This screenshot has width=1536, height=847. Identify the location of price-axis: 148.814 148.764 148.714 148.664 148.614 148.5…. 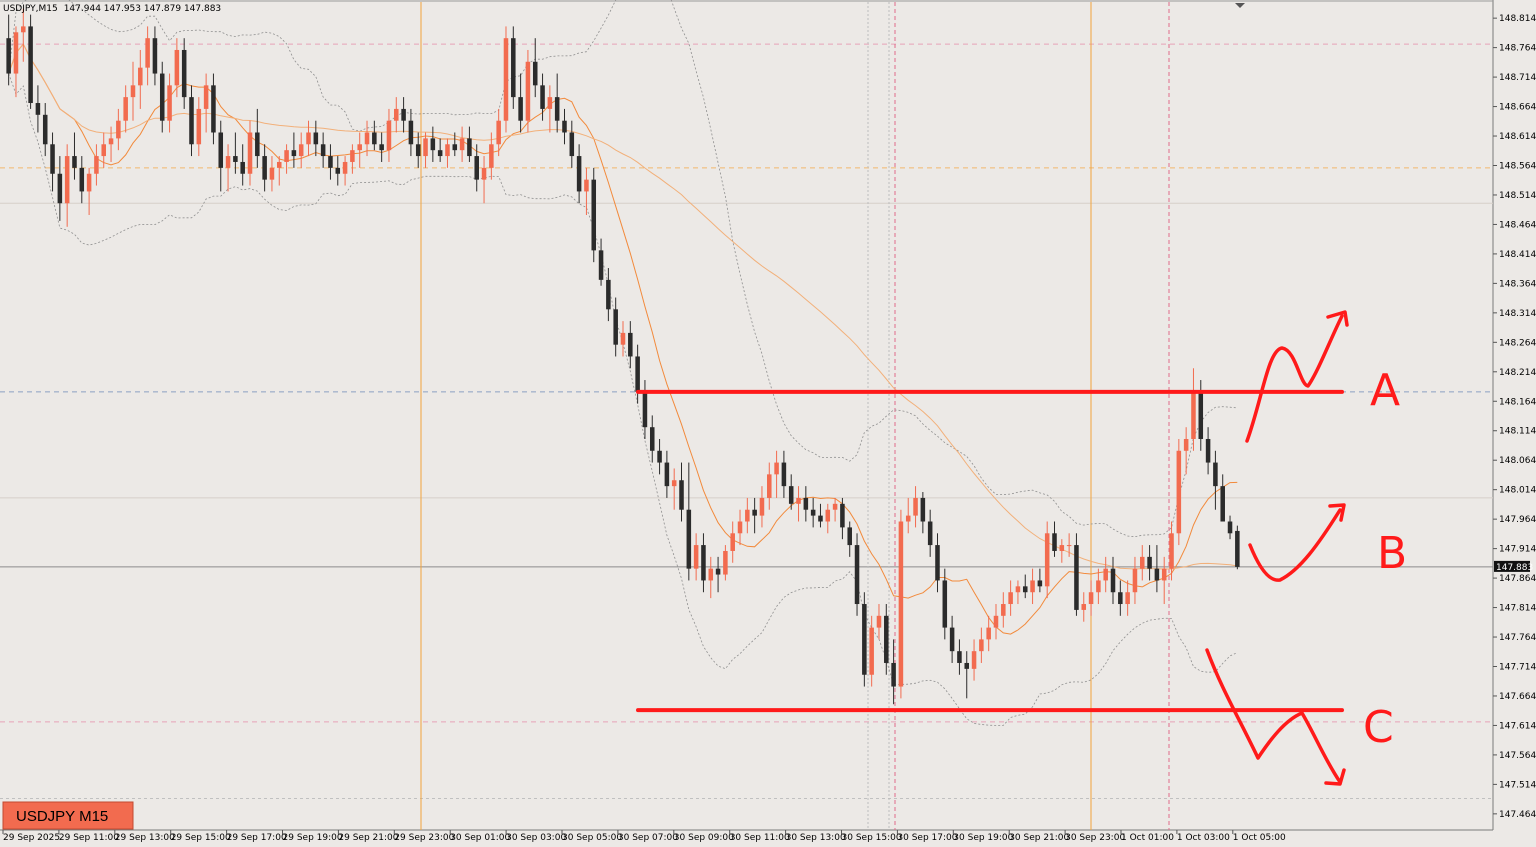
(1514, 417).